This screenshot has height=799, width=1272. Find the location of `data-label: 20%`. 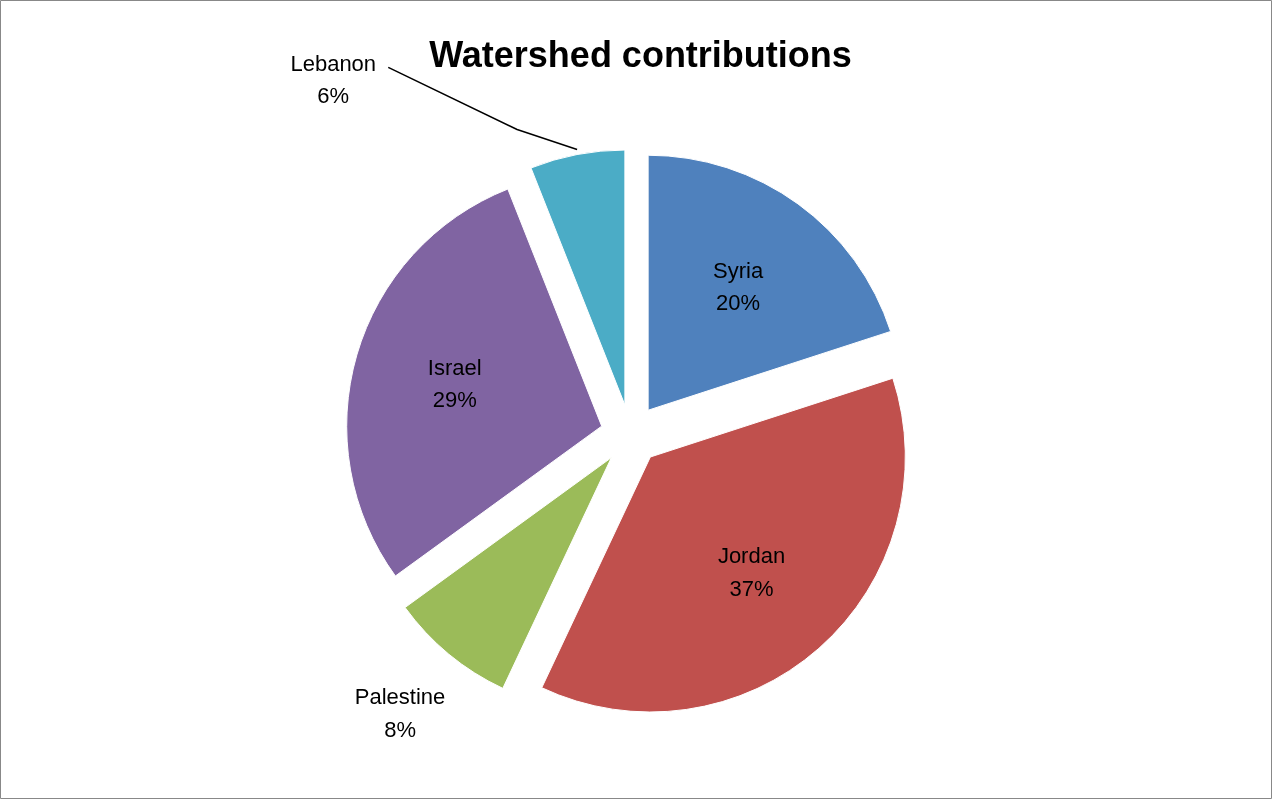

data-label: 20% is located at coordinates (738, 303).